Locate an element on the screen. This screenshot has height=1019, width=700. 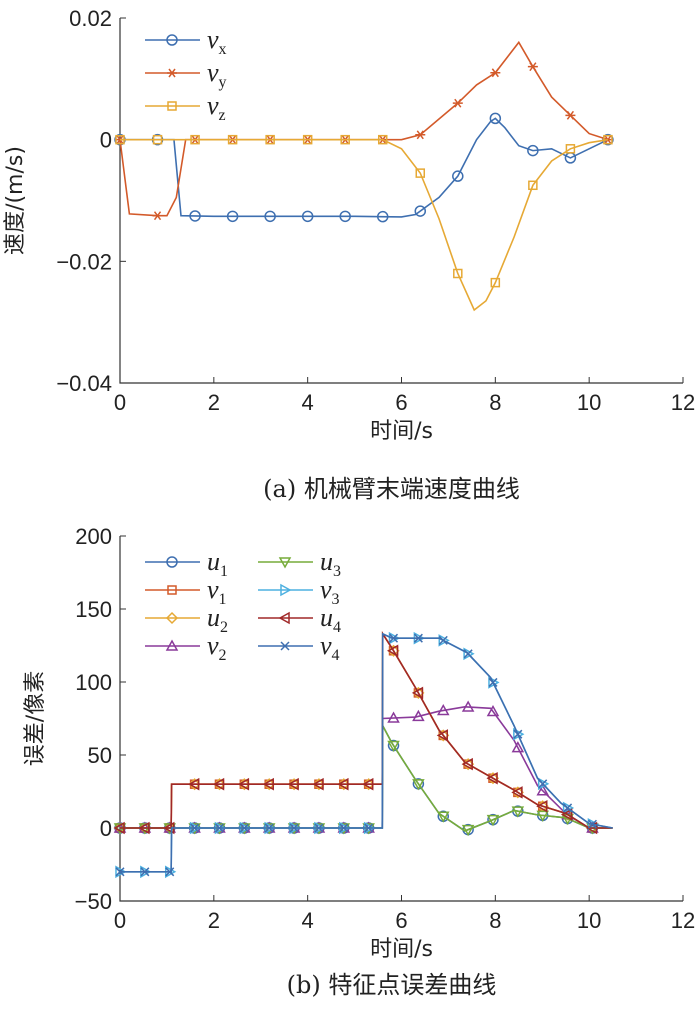
x-tick-label: 12 is located at coordinates (683, 402).